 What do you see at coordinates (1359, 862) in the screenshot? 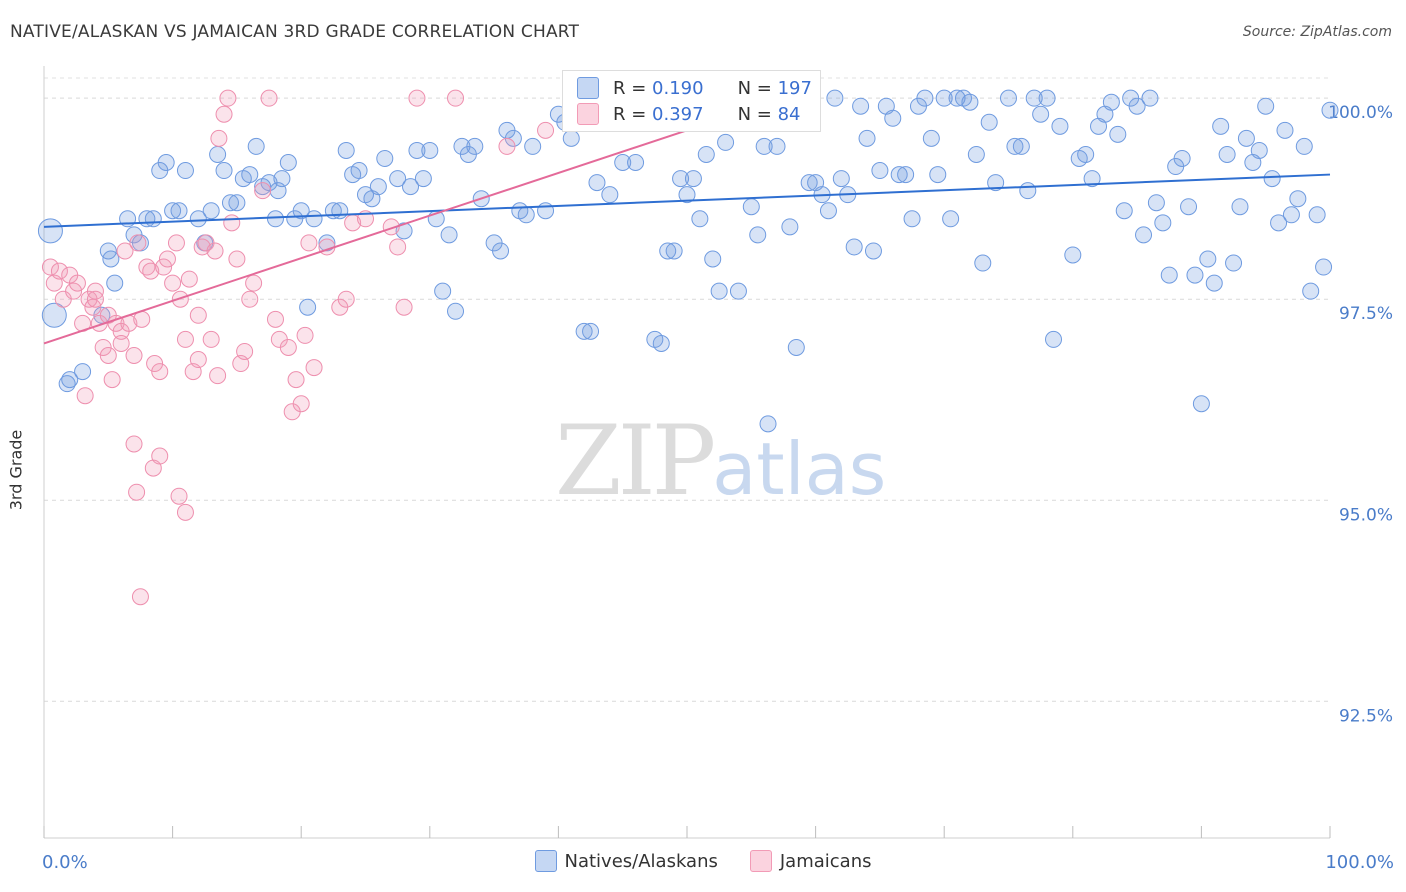
I see `x-tick-label-max: 100.0%` at bounding box center [1359, 862].